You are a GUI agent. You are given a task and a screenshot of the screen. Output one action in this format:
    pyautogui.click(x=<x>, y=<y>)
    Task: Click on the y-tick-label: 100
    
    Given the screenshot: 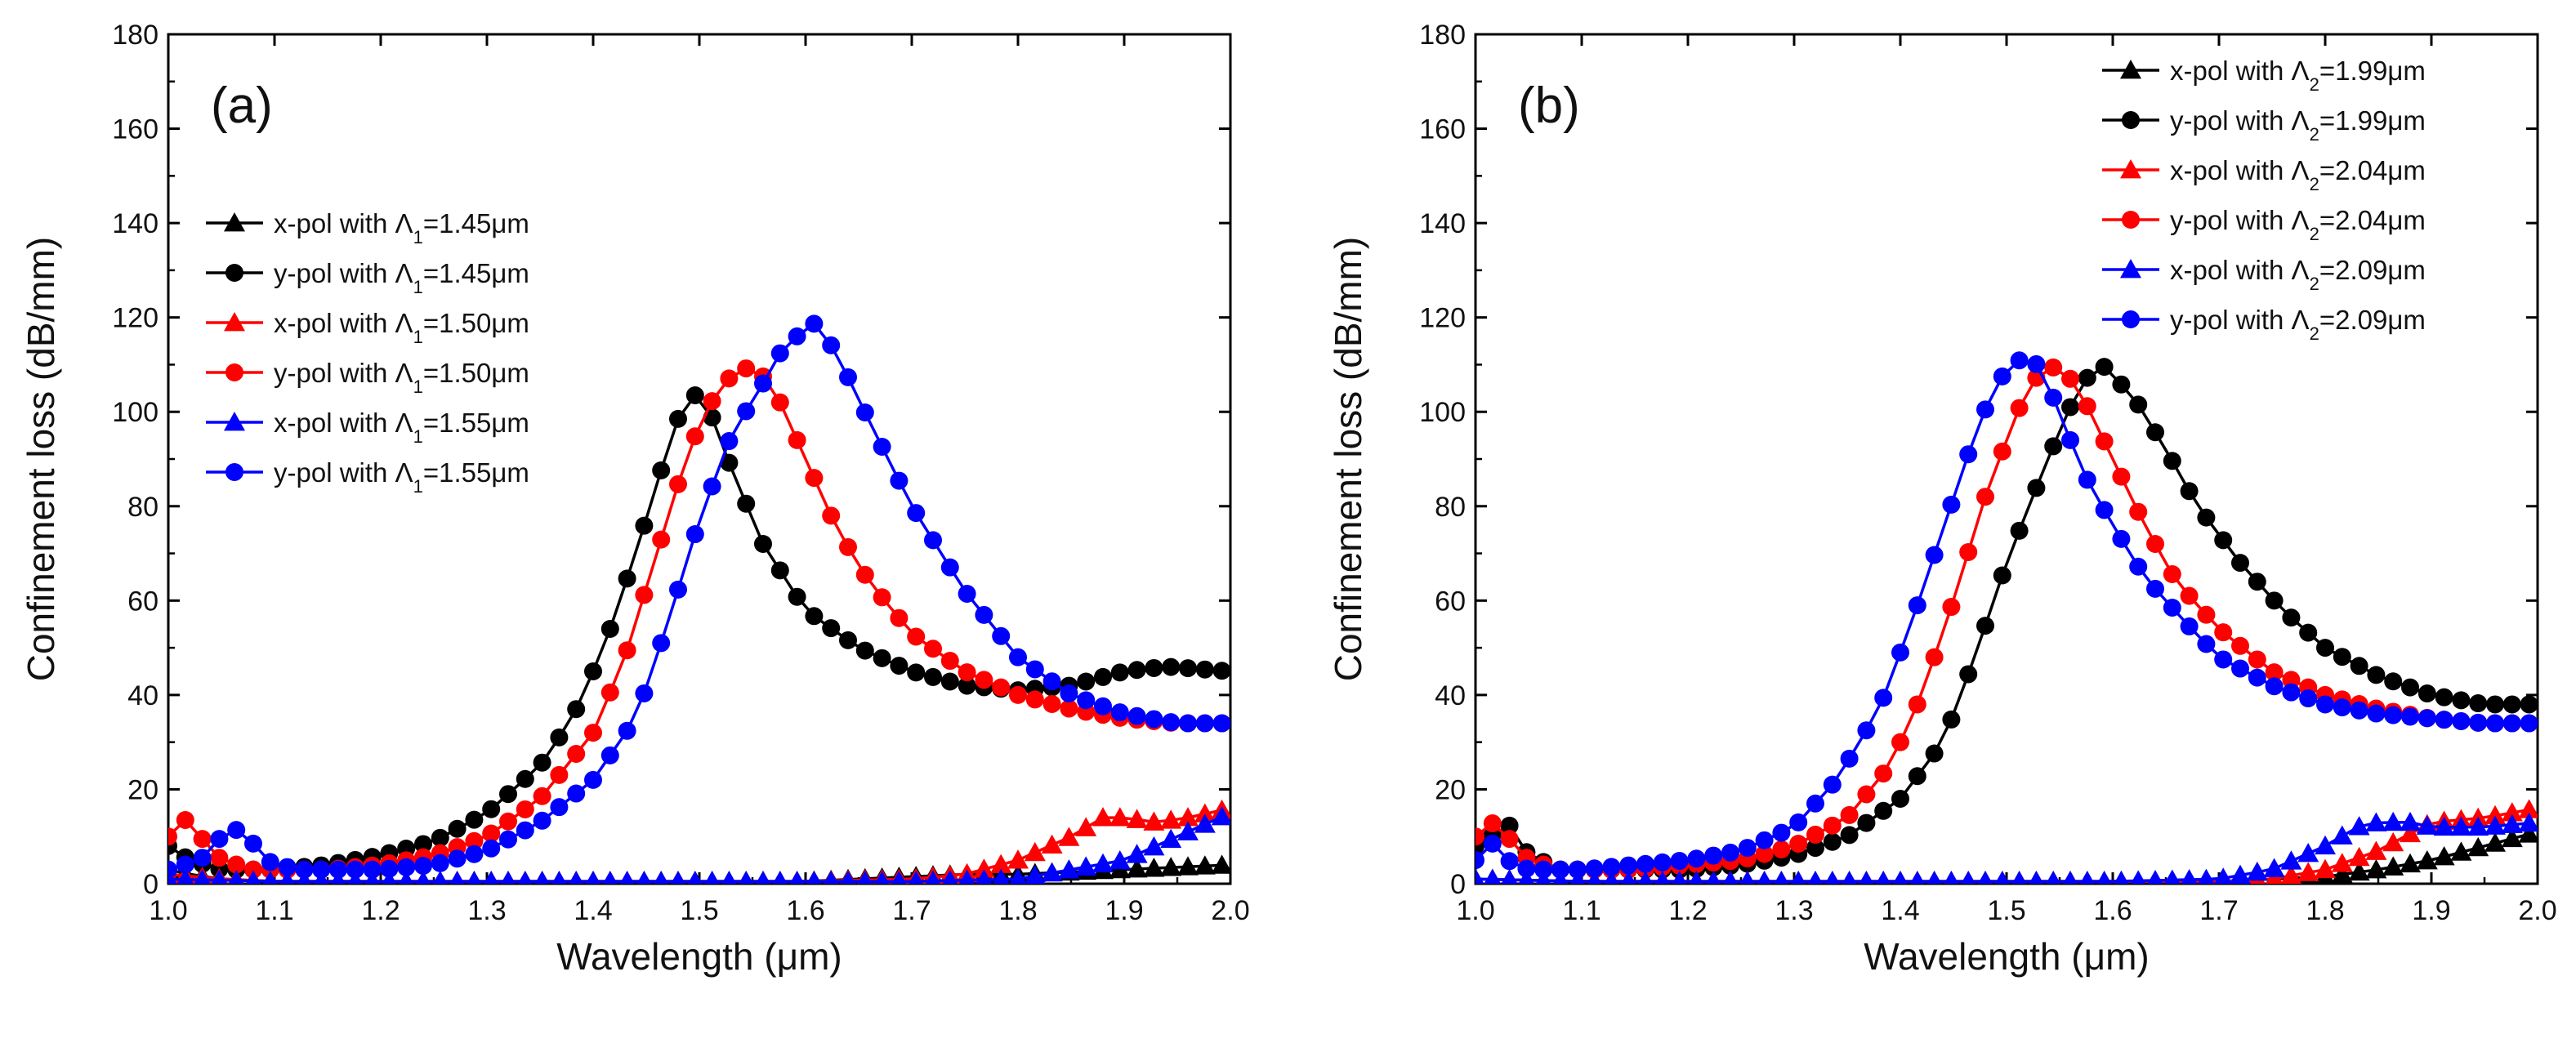 What is the action you would take?
    pyautogui.click(x=1443, y=413)
    